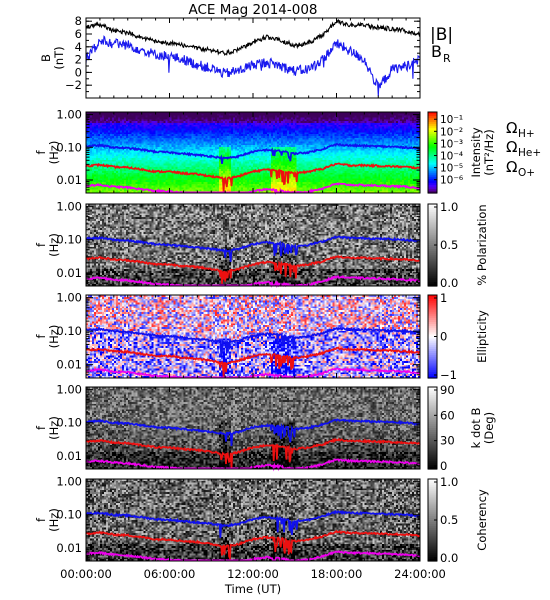 The height and width of the screenshot is (600, 550). Describe the element at coordinates (252, 10) in the screenshot. I see `chart-title: ACE Mag 2014-008` at that location.